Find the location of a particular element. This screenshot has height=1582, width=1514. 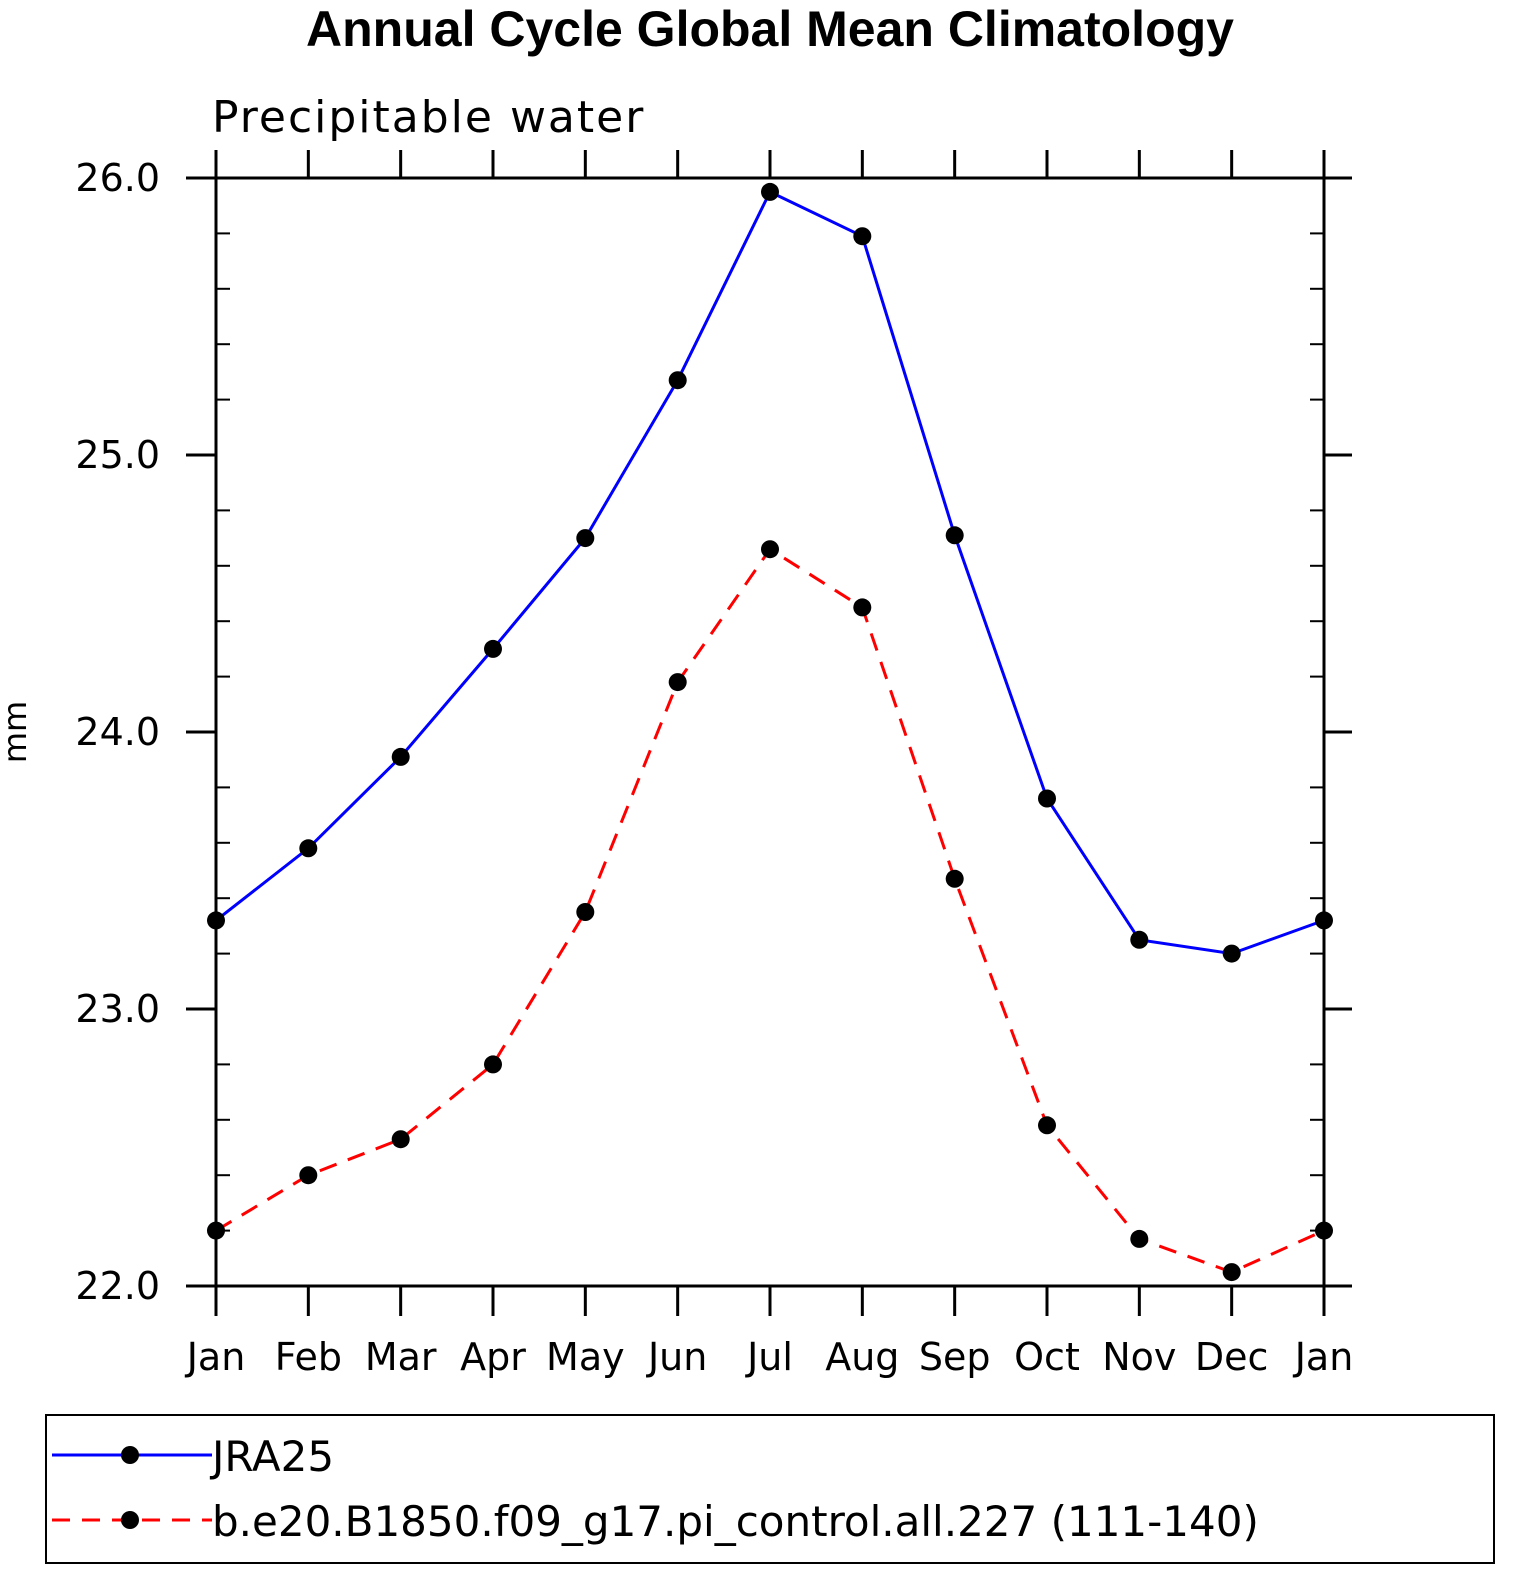

x-tick-label: Aug is located at coordinates (862, 1357).